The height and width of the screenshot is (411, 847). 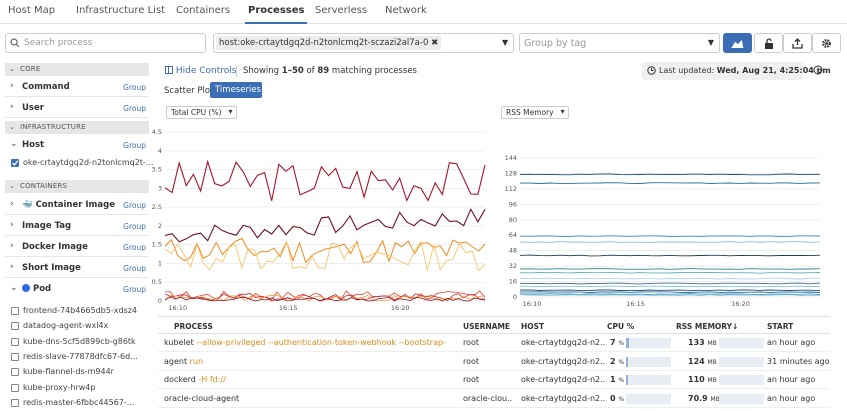 What do you see at coordinates (32, 10) in the screenshot?
I see `tab-host-map: Host Map` at bounding box center [32, 10].